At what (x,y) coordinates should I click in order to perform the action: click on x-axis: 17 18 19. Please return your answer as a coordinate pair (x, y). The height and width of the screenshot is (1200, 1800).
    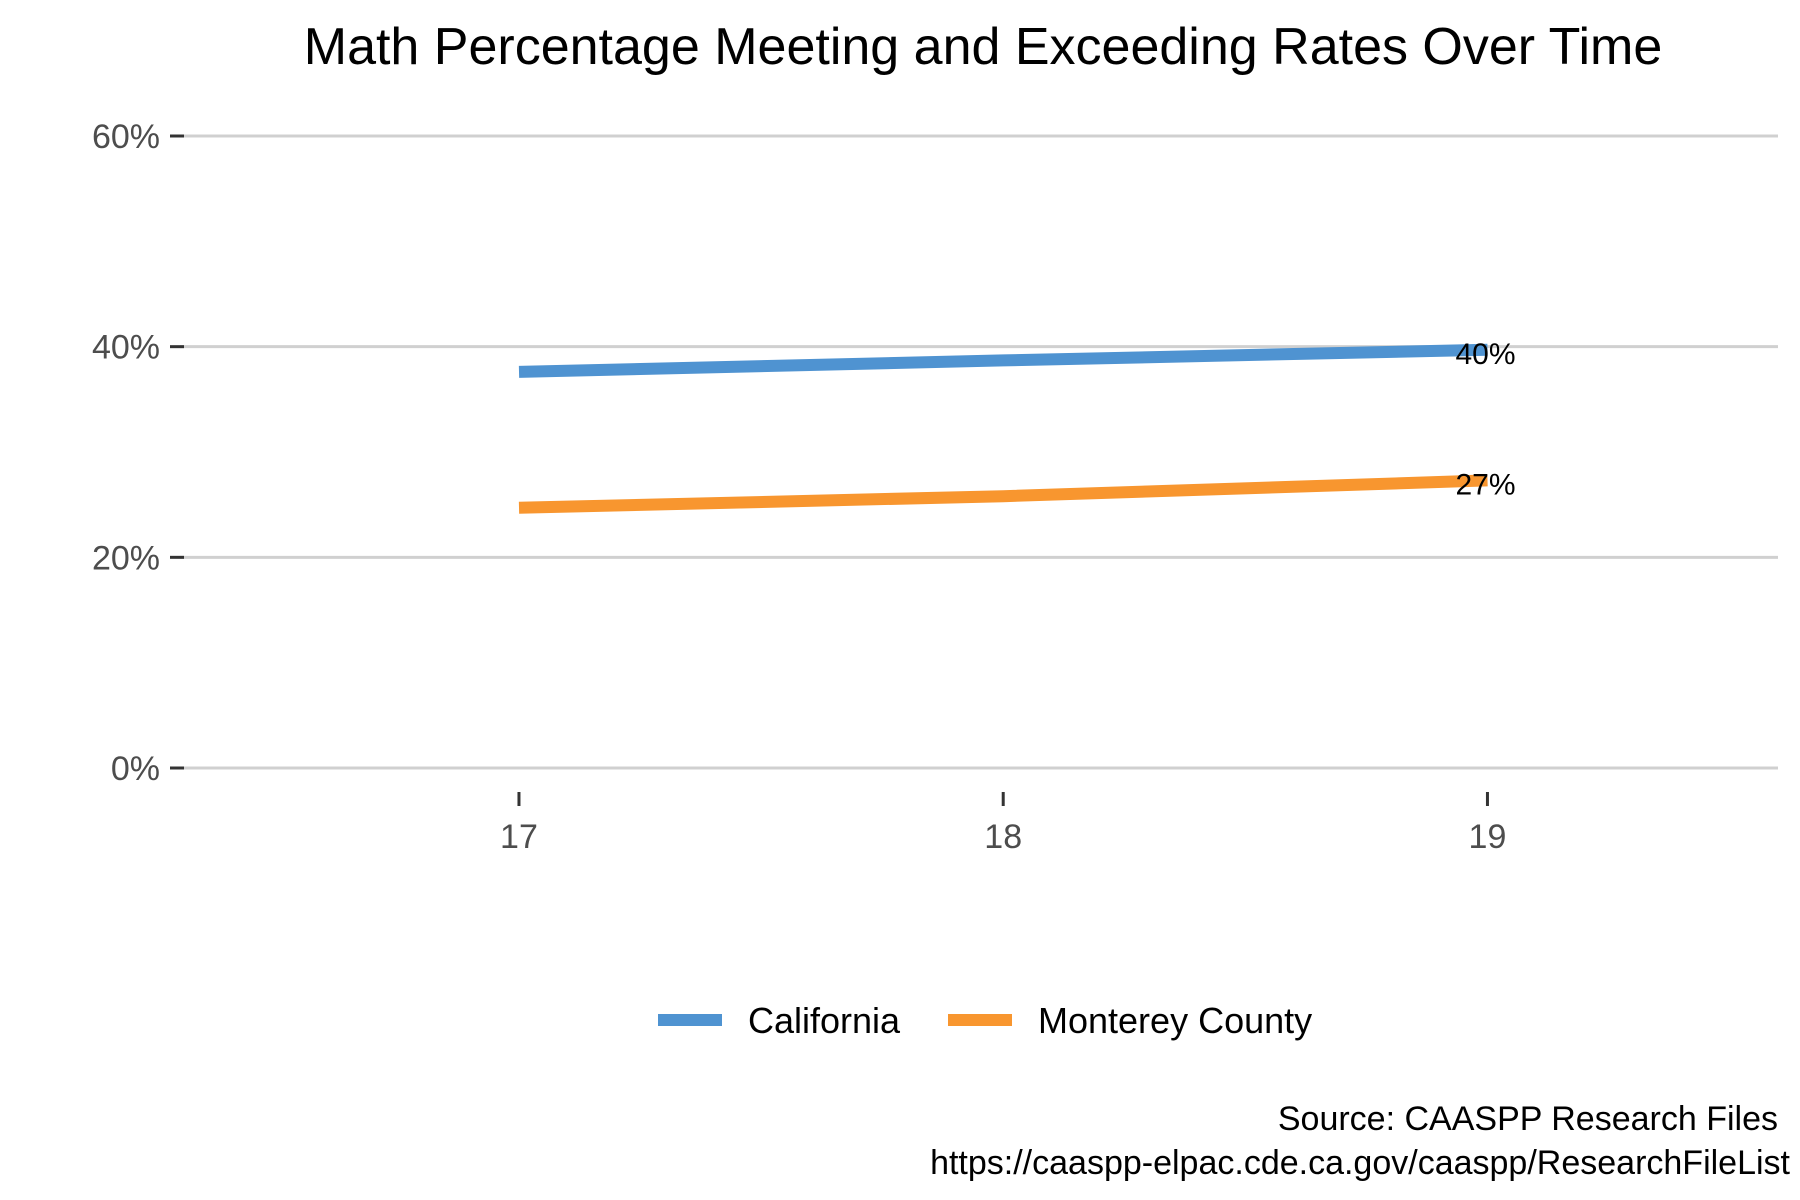
    Looking at the image, I should click on (1003, 824).